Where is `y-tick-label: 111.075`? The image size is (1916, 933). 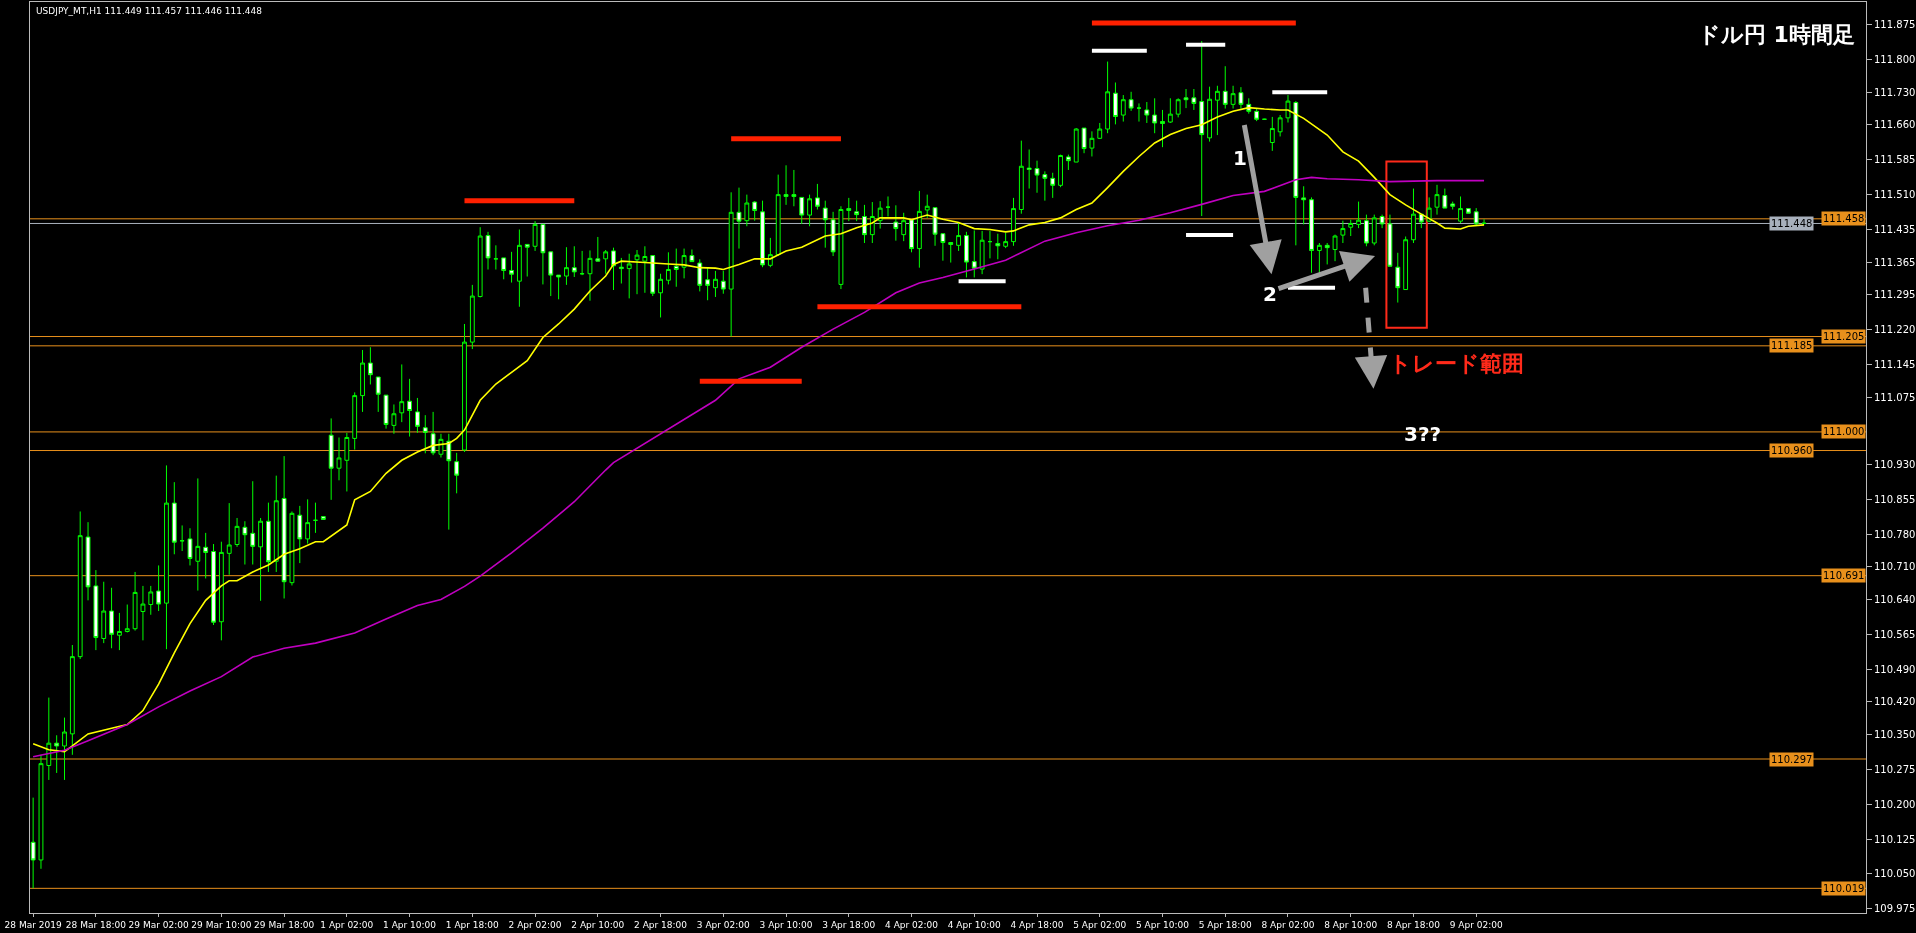
y-tick-label: 111.075 is located at coordinates (1895, 397).